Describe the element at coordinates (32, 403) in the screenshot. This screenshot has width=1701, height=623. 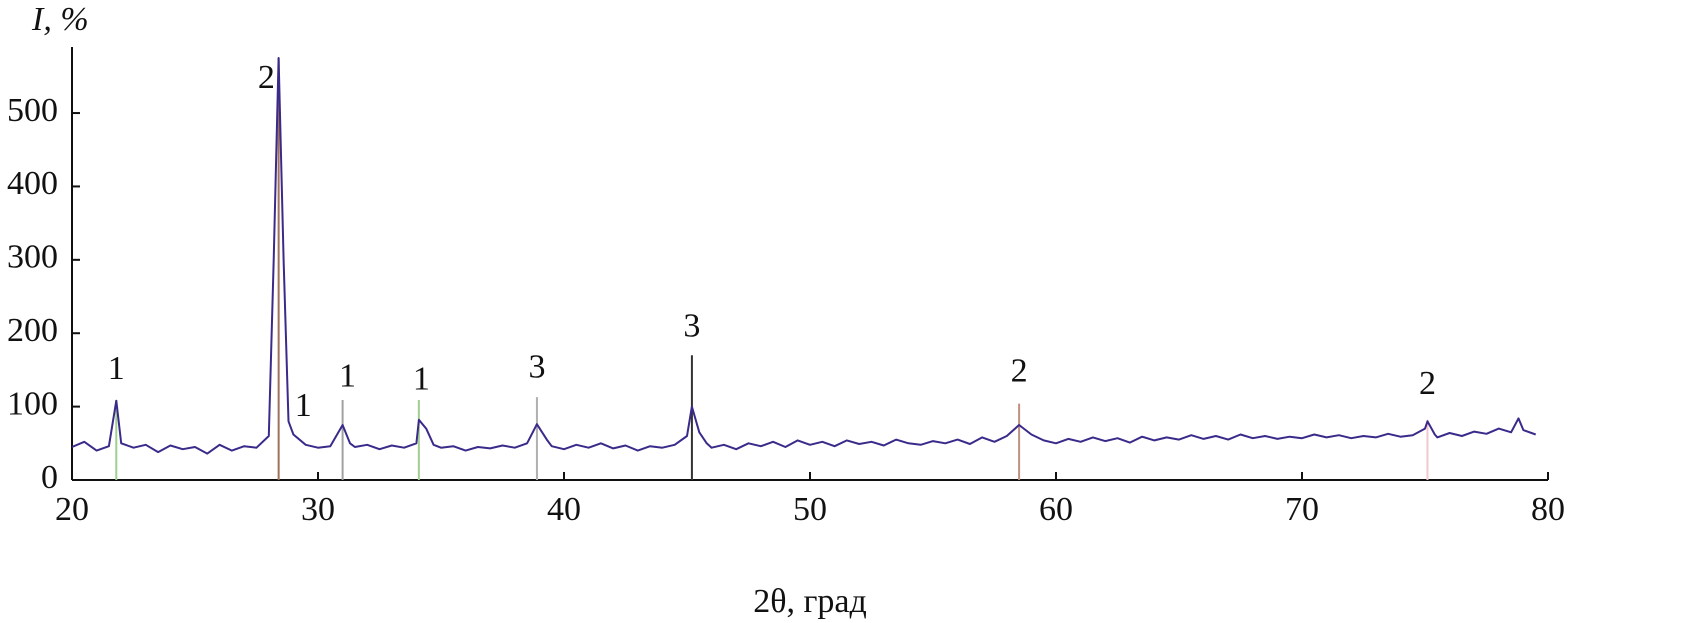
I see `y-tick-label: 100` at that location.